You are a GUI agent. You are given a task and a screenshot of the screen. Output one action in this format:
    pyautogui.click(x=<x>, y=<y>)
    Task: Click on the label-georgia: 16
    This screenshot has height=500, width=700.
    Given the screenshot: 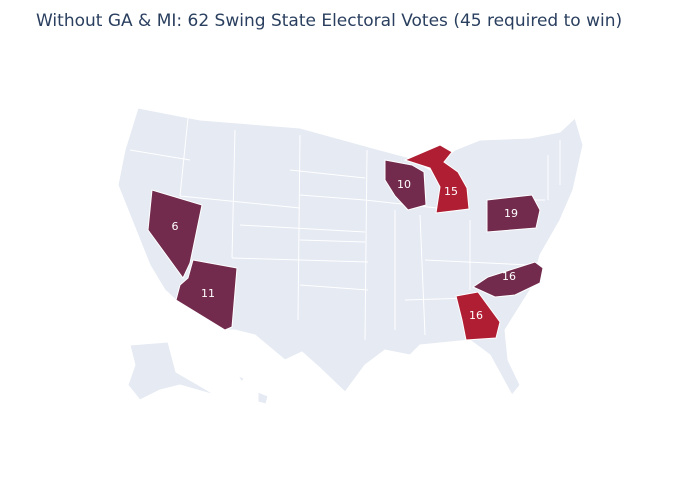 What is the action you would take?
    pyautogui.click(x=476, y=315)
    